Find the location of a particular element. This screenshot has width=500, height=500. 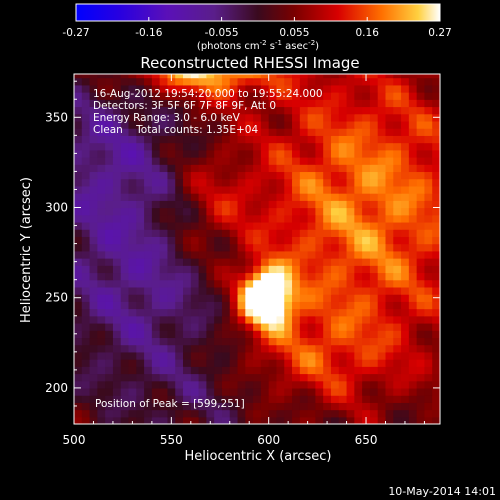

x-axis-label: Heliocentric X (arcsec) is located at coordinates (258, 456).